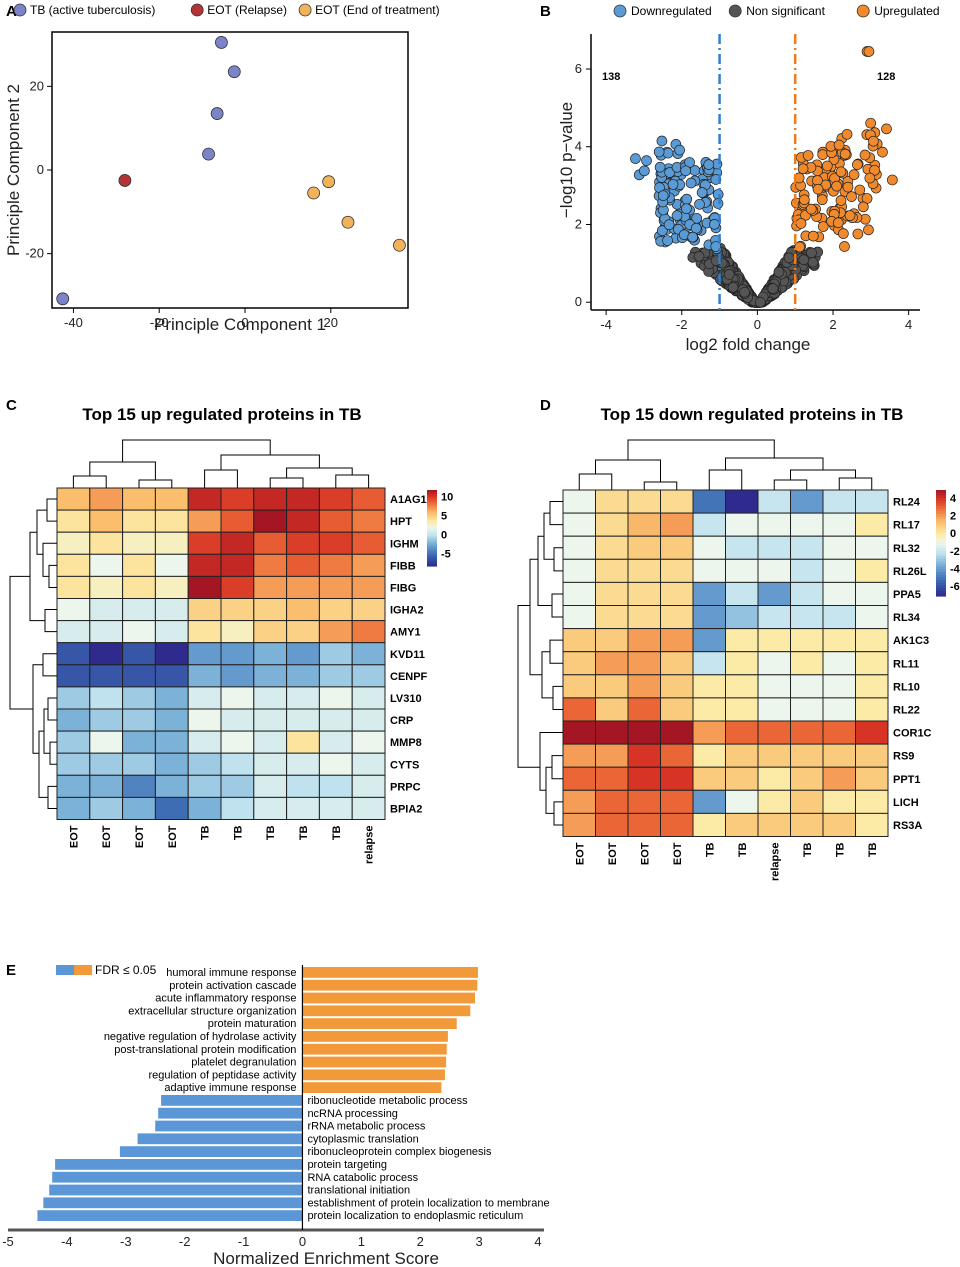 The width and height of the screenshot is (960, 1267). What do you see at coordinates (362, 1139) in the screenshot?
I see `gsea-term-down: cytoplasmic translation` at bounding box center [362, 1139].